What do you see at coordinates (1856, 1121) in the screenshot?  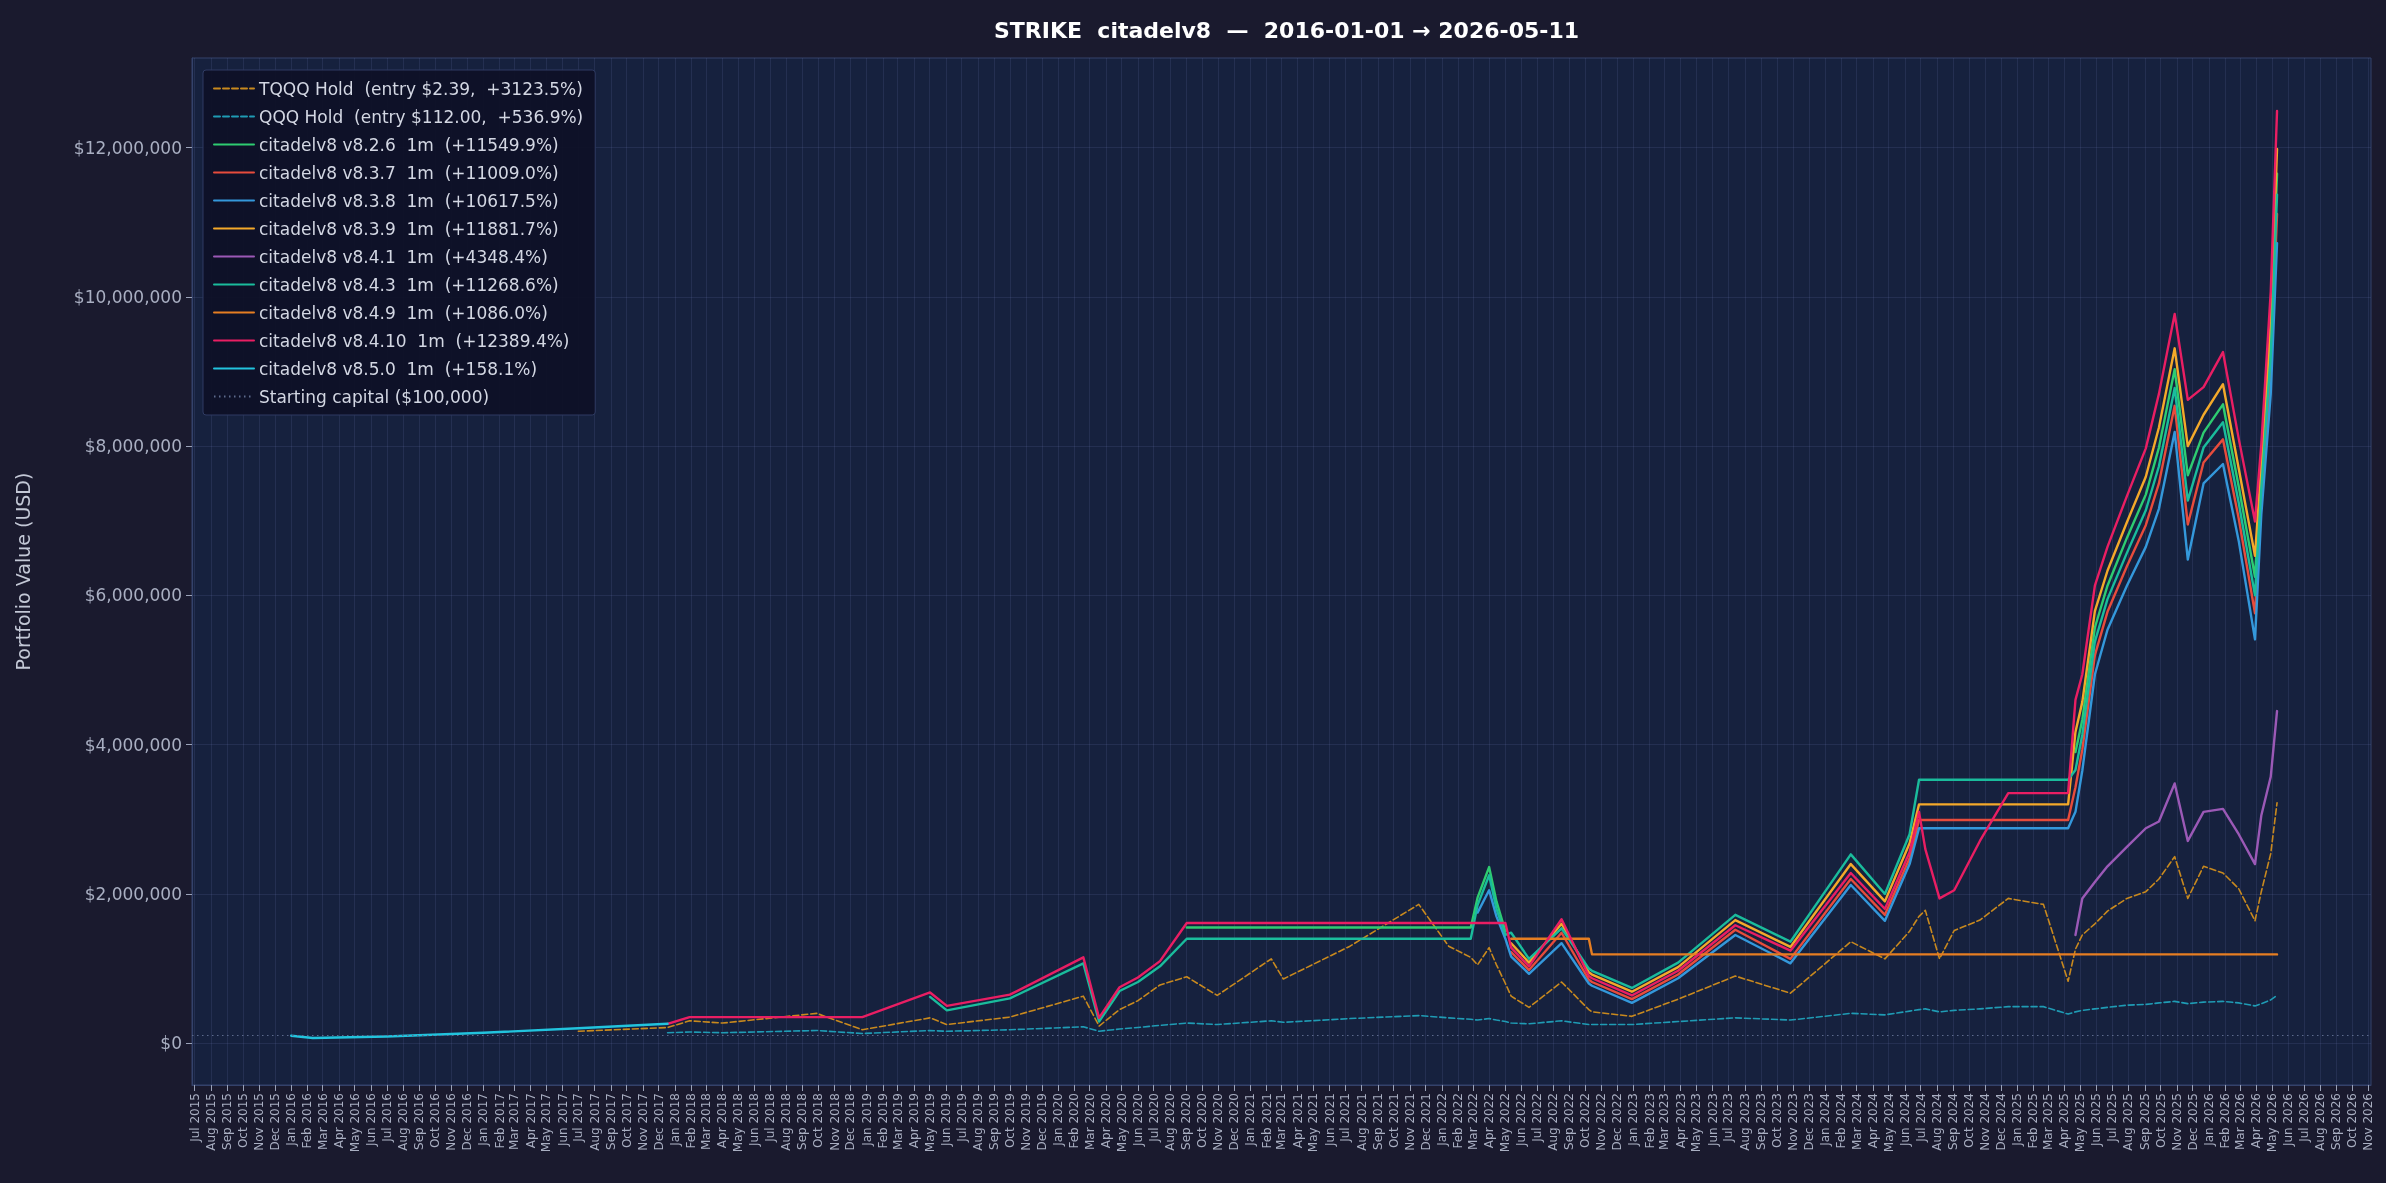 I see `x-tick-label: Mar 2024` at bounding box center [1856, 1121].